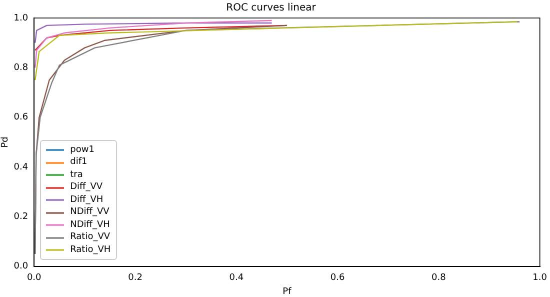  What do you see at coordinates (90, 250) in the screenshot?
I see `legend-label: Ratio_VH` at bounding box center [90, 250].